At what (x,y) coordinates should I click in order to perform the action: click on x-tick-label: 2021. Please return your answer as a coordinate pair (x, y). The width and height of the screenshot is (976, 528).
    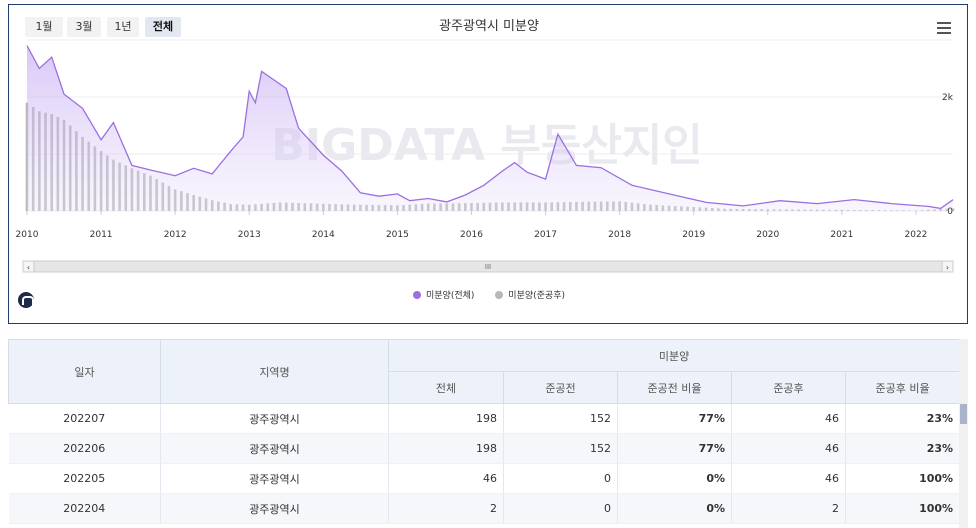
    Looking at the image, I should click on (841, 235).